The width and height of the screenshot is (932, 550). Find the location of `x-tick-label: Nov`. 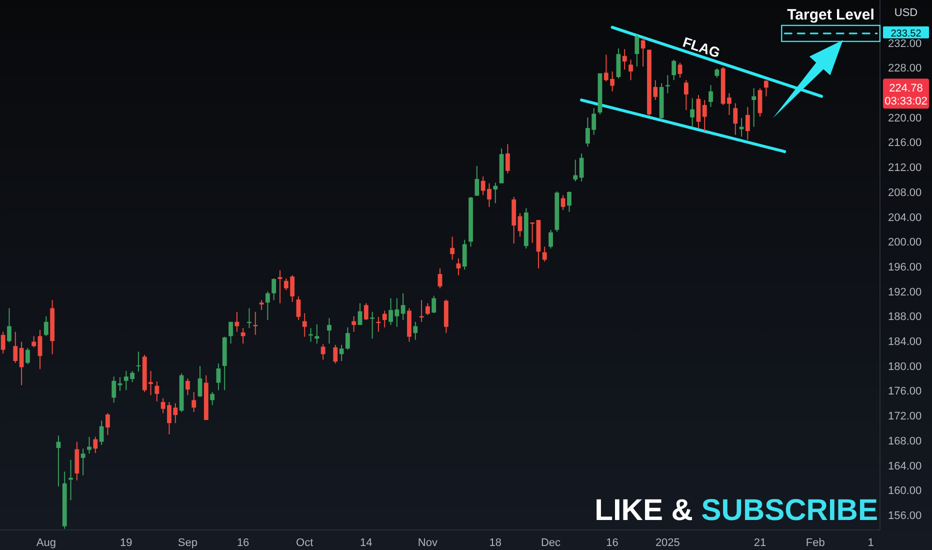

x-tick-label: Nov is located at coordinates (428, 542).